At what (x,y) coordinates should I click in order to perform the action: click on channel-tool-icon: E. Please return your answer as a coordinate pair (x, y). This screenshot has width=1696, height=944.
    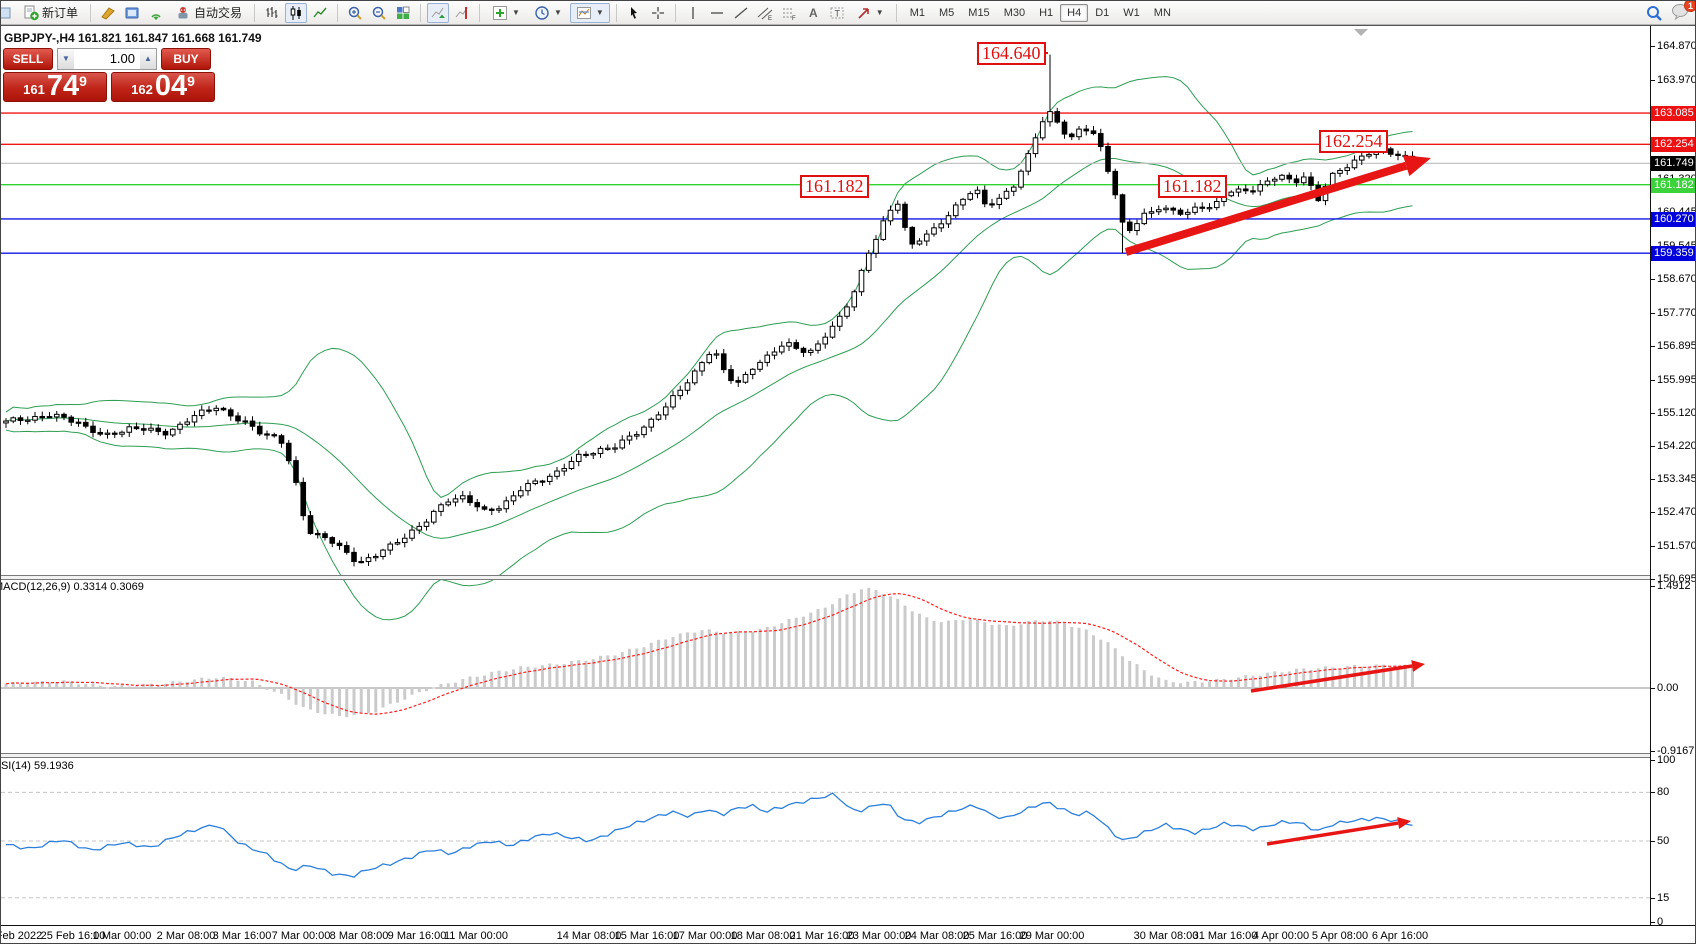
    Looking at the image, I should click on (765, 13).